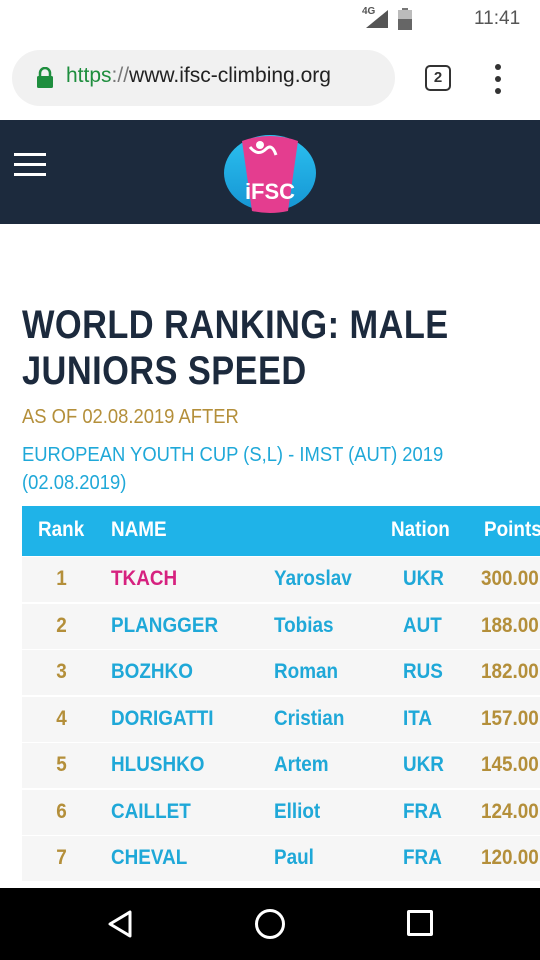 The height and width of the screenshot is (960, 540). Describe the element at coordinates (377, 19) in the screenshot. I see `signal-icon` at that location.